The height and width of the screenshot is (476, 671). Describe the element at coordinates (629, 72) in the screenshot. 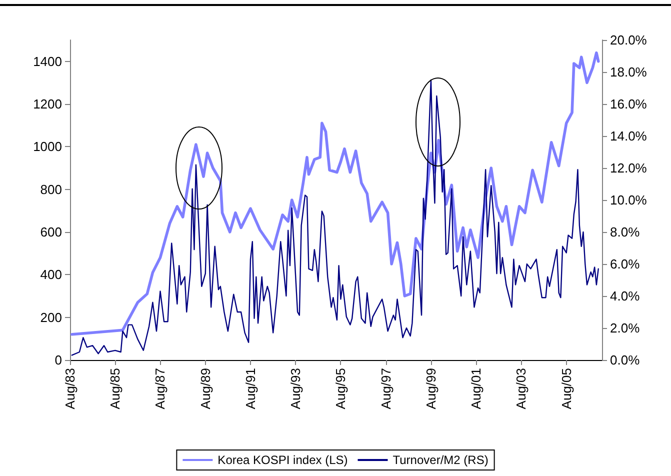

I see `y2-tick-label: 18.0%` at that location.